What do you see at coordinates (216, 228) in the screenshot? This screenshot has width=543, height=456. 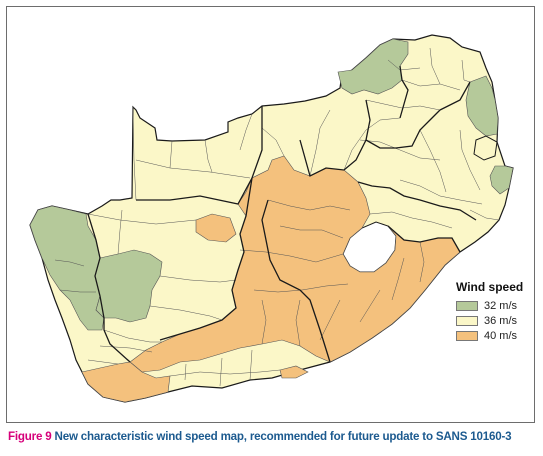 I see `zone-40-west-patch` at bounding box center [216, 228].